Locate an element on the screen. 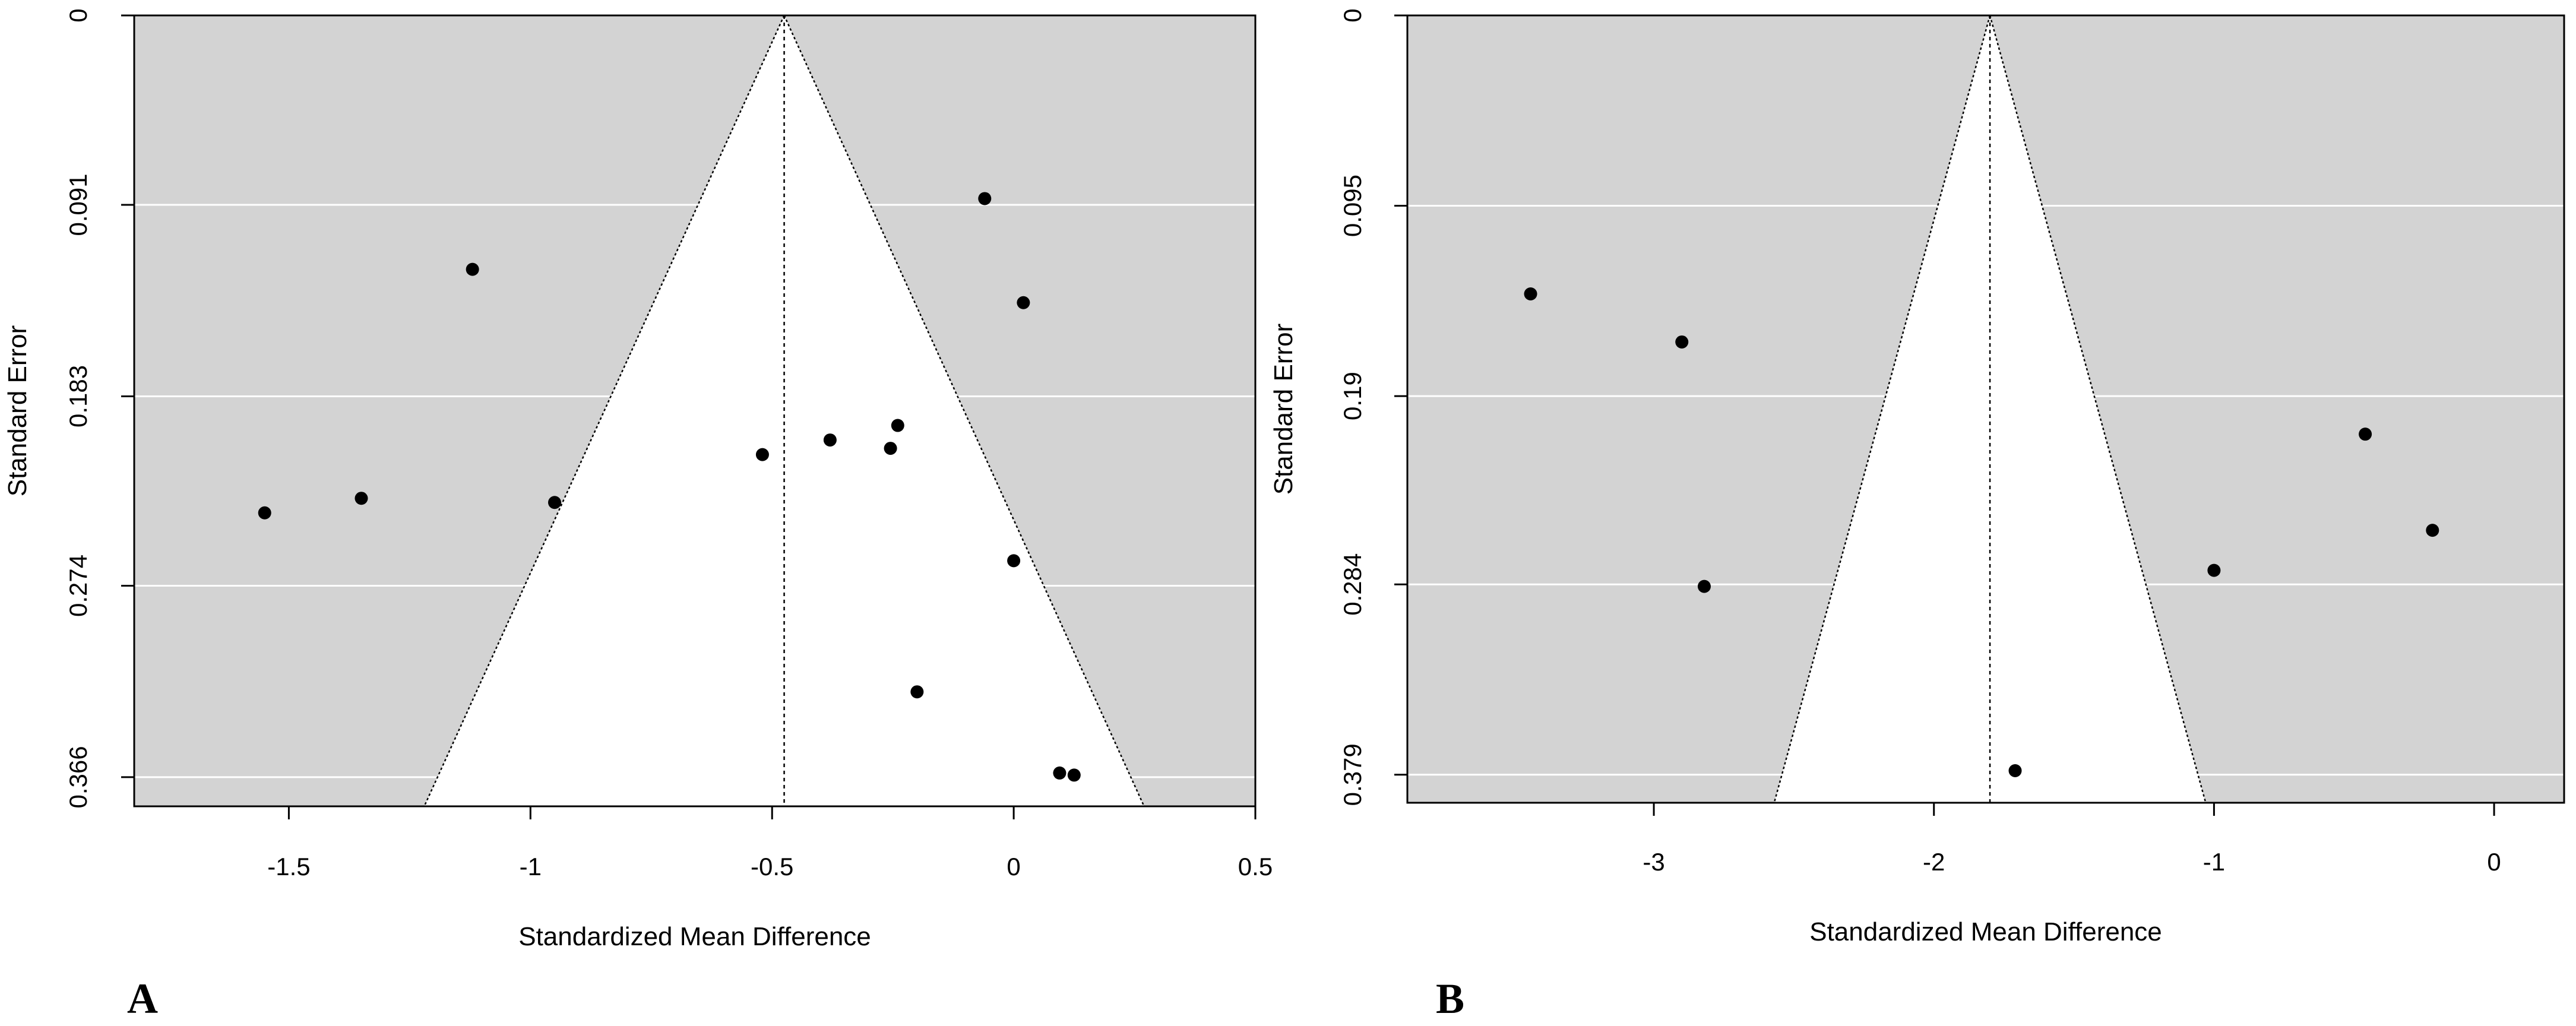 The width and height of the screenshot is (2576, 1026). x-tick-label: -2 is located at coordinates (1934, 862).